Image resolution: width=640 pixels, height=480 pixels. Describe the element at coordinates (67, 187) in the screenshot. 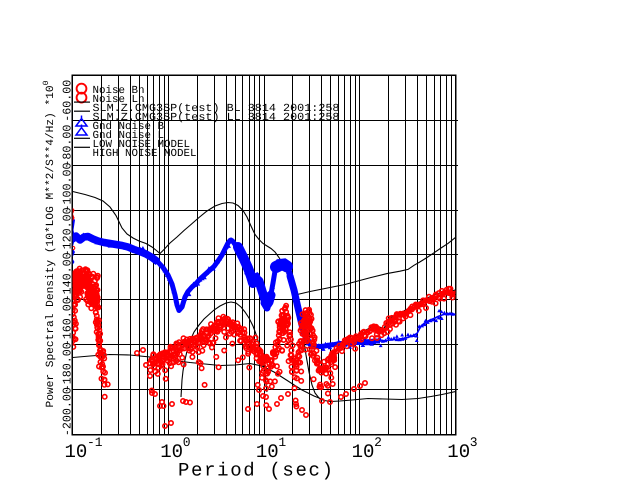

I see `svg-text: -100.00` at that location.